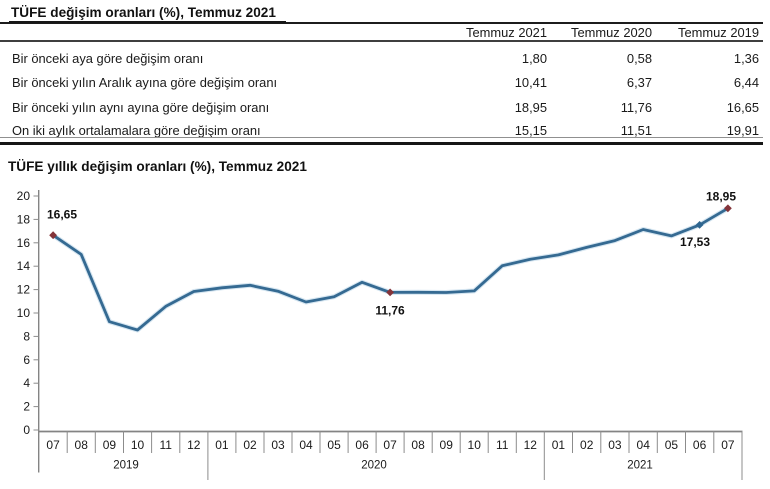 This screenshot has width=770, height=489. I want to click on svg-text: 2020, so click(374, 466).